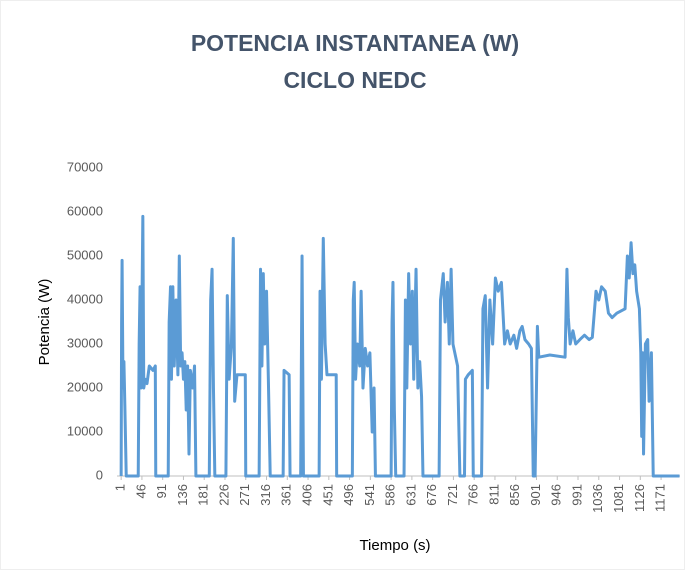 The image size is (685, 570). What do you see at coordinates (660, 498) in the screenshot?
I see `x-tick-label: 1171` at bounding box center [660, 498].